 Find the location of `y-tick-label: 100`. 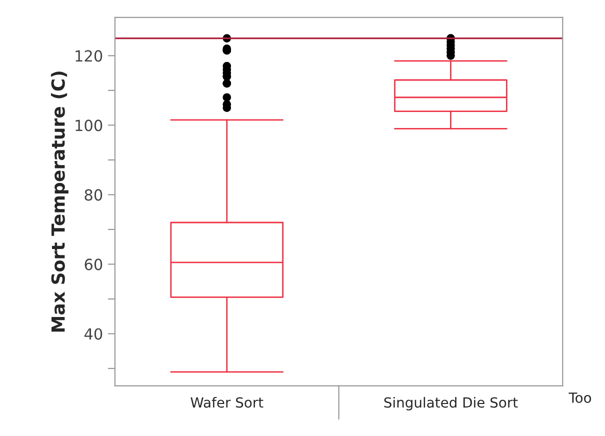

y-tick-label: 100 is located at coordinates (89, 126).